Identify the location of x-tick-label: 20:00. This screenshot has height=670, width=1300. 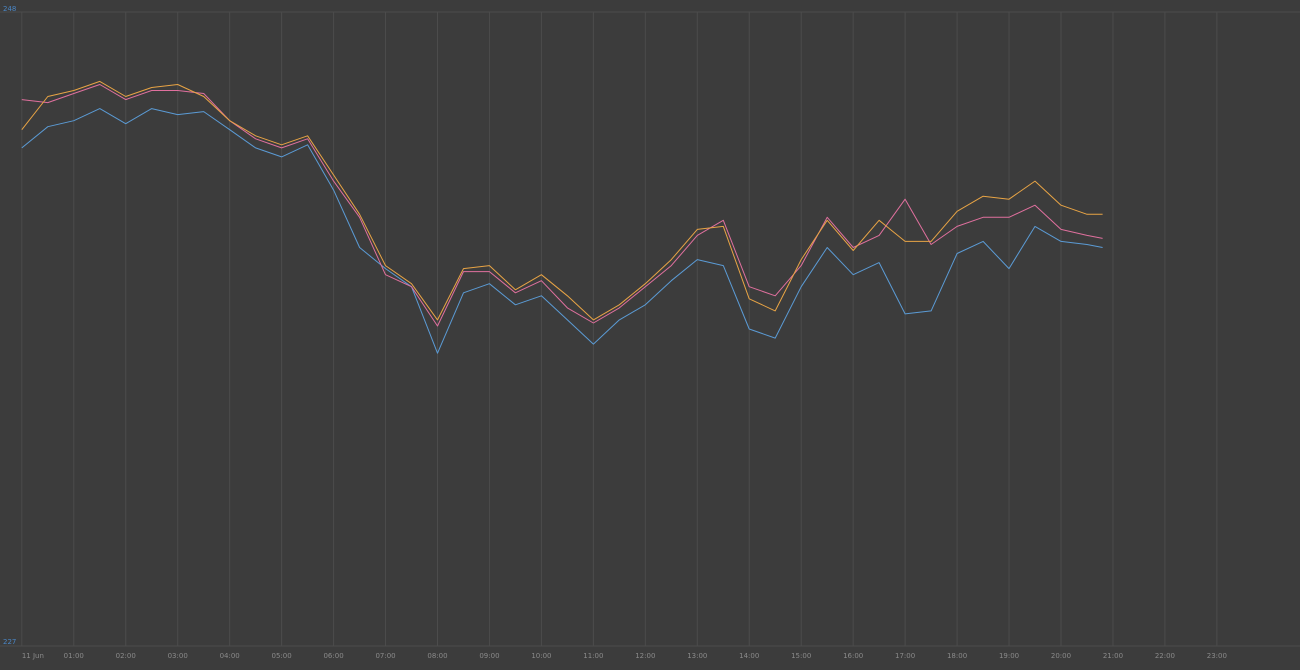
(1061, 656).